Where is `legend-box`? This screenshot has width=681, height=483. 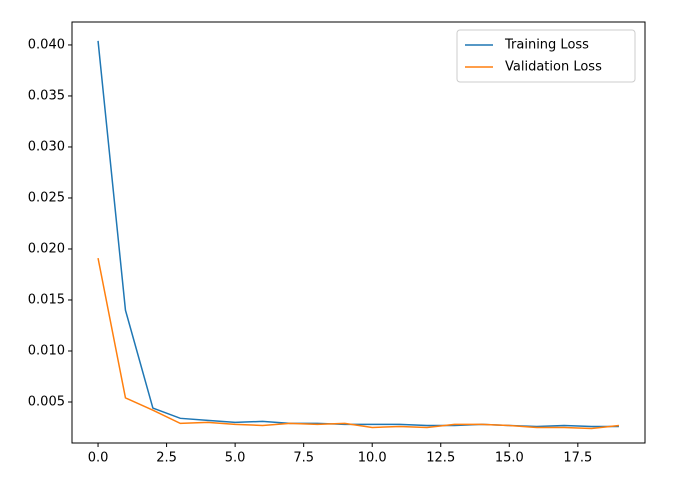 legend-box is located at coordinates (546, 56).